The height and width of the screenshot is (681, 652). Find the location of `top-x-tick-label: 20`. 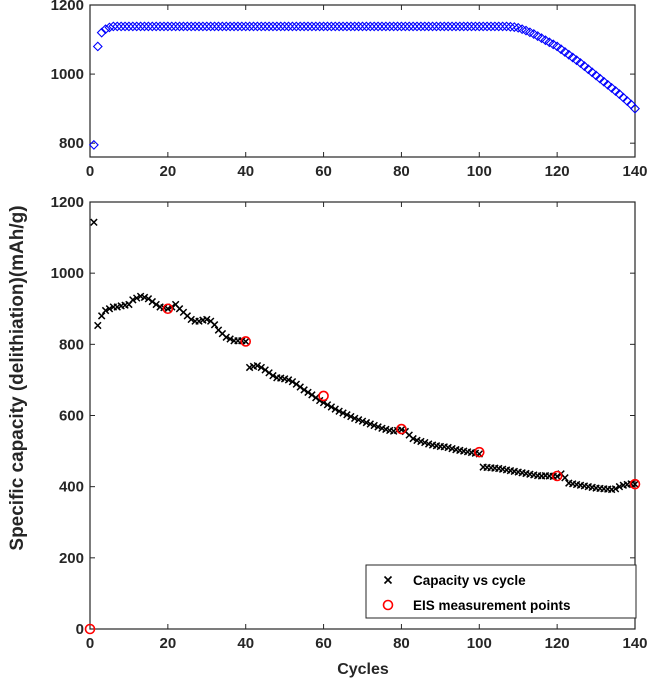

top-x-tick-label: 20 is located at coordinates (168, 171).